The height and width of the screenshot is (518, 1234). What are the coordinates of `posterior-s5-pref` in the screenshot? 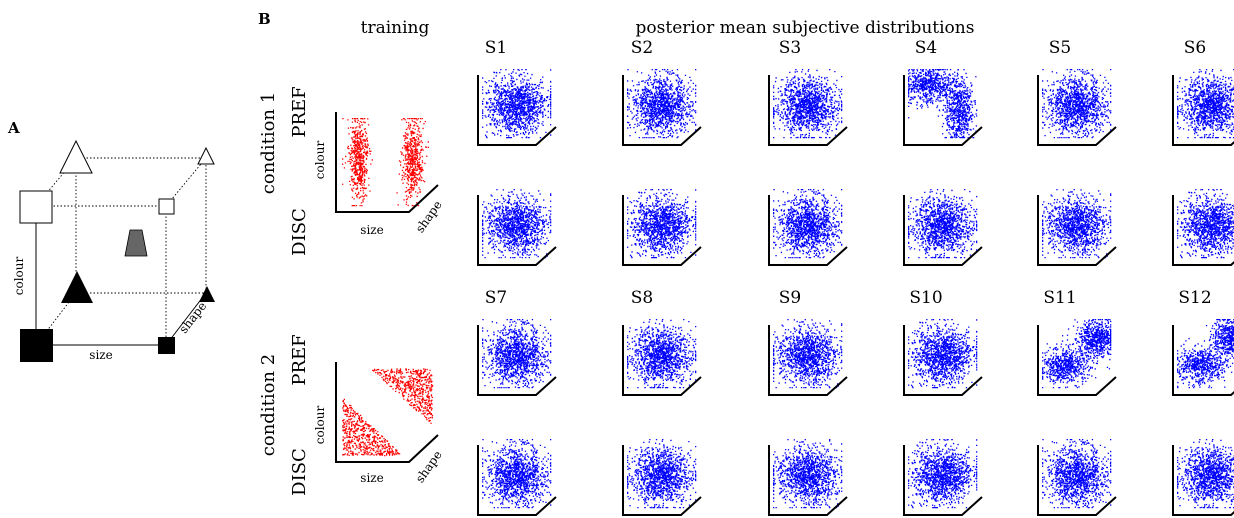 It's located at (1077, 107).